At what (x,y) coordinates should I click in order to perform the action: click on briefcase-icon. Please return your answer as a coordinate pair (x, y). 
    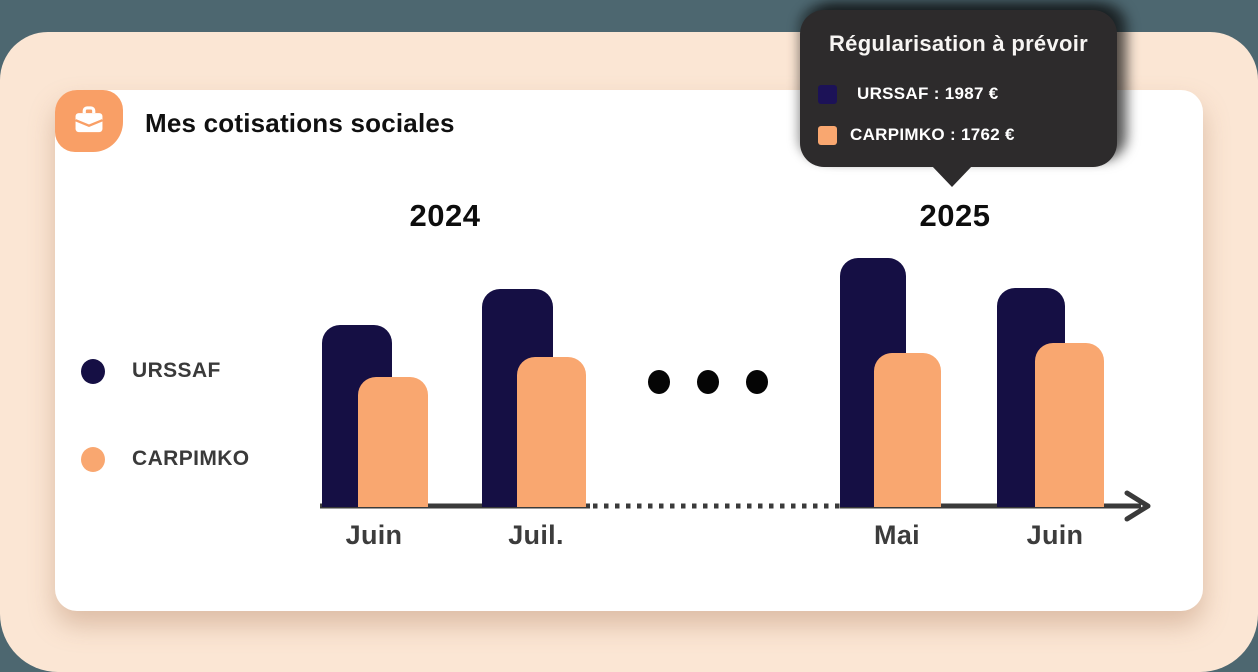
    Looking at the image, I should click on (89, 119).